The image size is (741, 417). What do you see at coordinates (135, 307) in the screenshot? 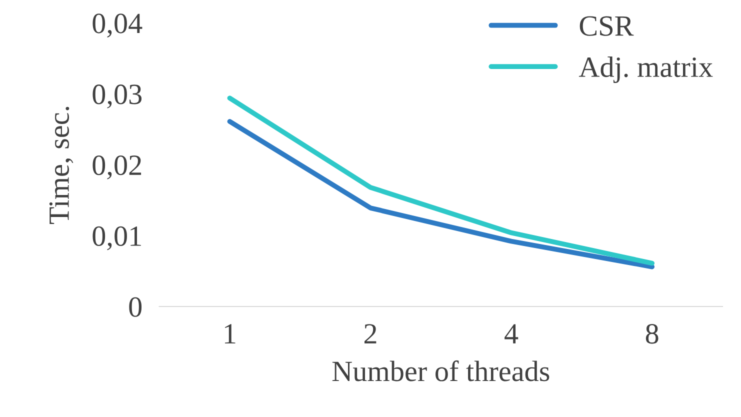
I see `y-tick-label: 0` at bounding box center [135, 307].